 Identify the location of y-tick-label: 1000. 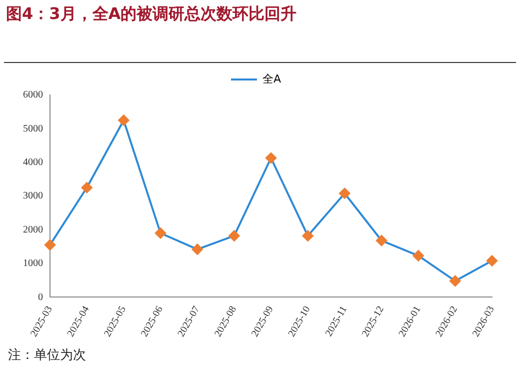
(33, 264).